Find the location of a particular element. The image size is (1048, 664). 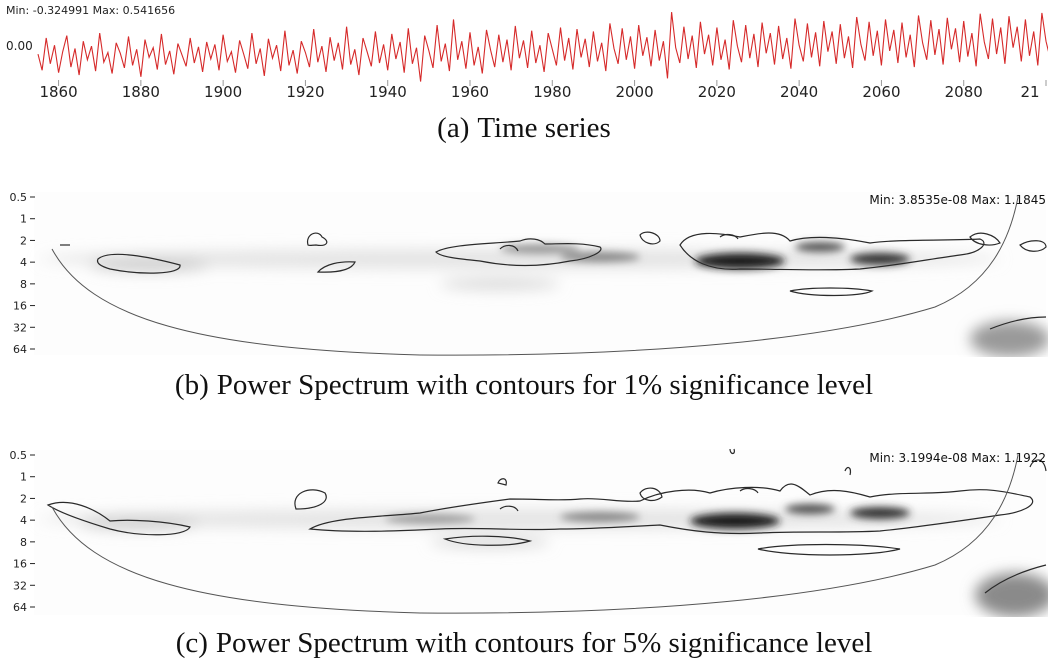

time-series-x-tick-label: 21 is located at coordinates (1029, 92).